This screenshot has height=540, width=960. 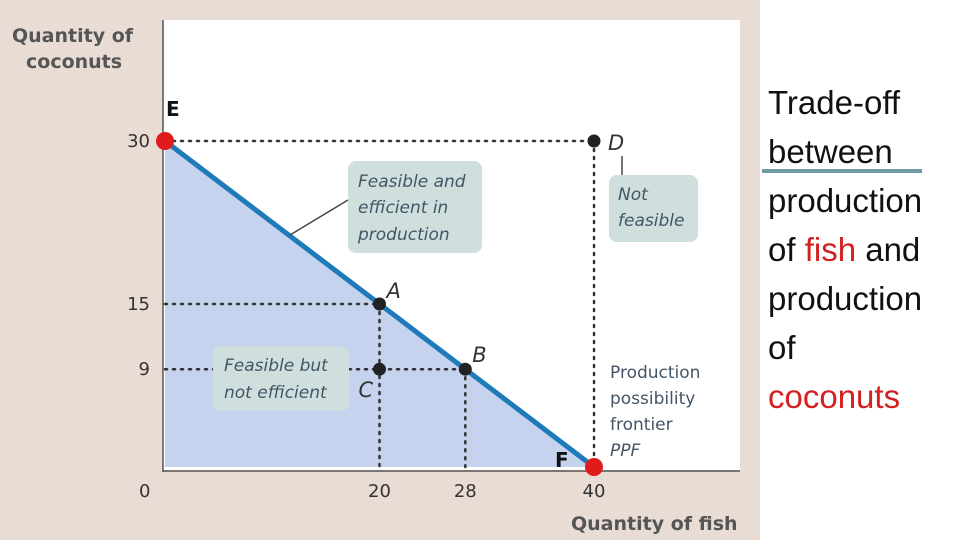 I want to click on annotation-not-feasible-line2: feasible, so click(x=651, y=221).